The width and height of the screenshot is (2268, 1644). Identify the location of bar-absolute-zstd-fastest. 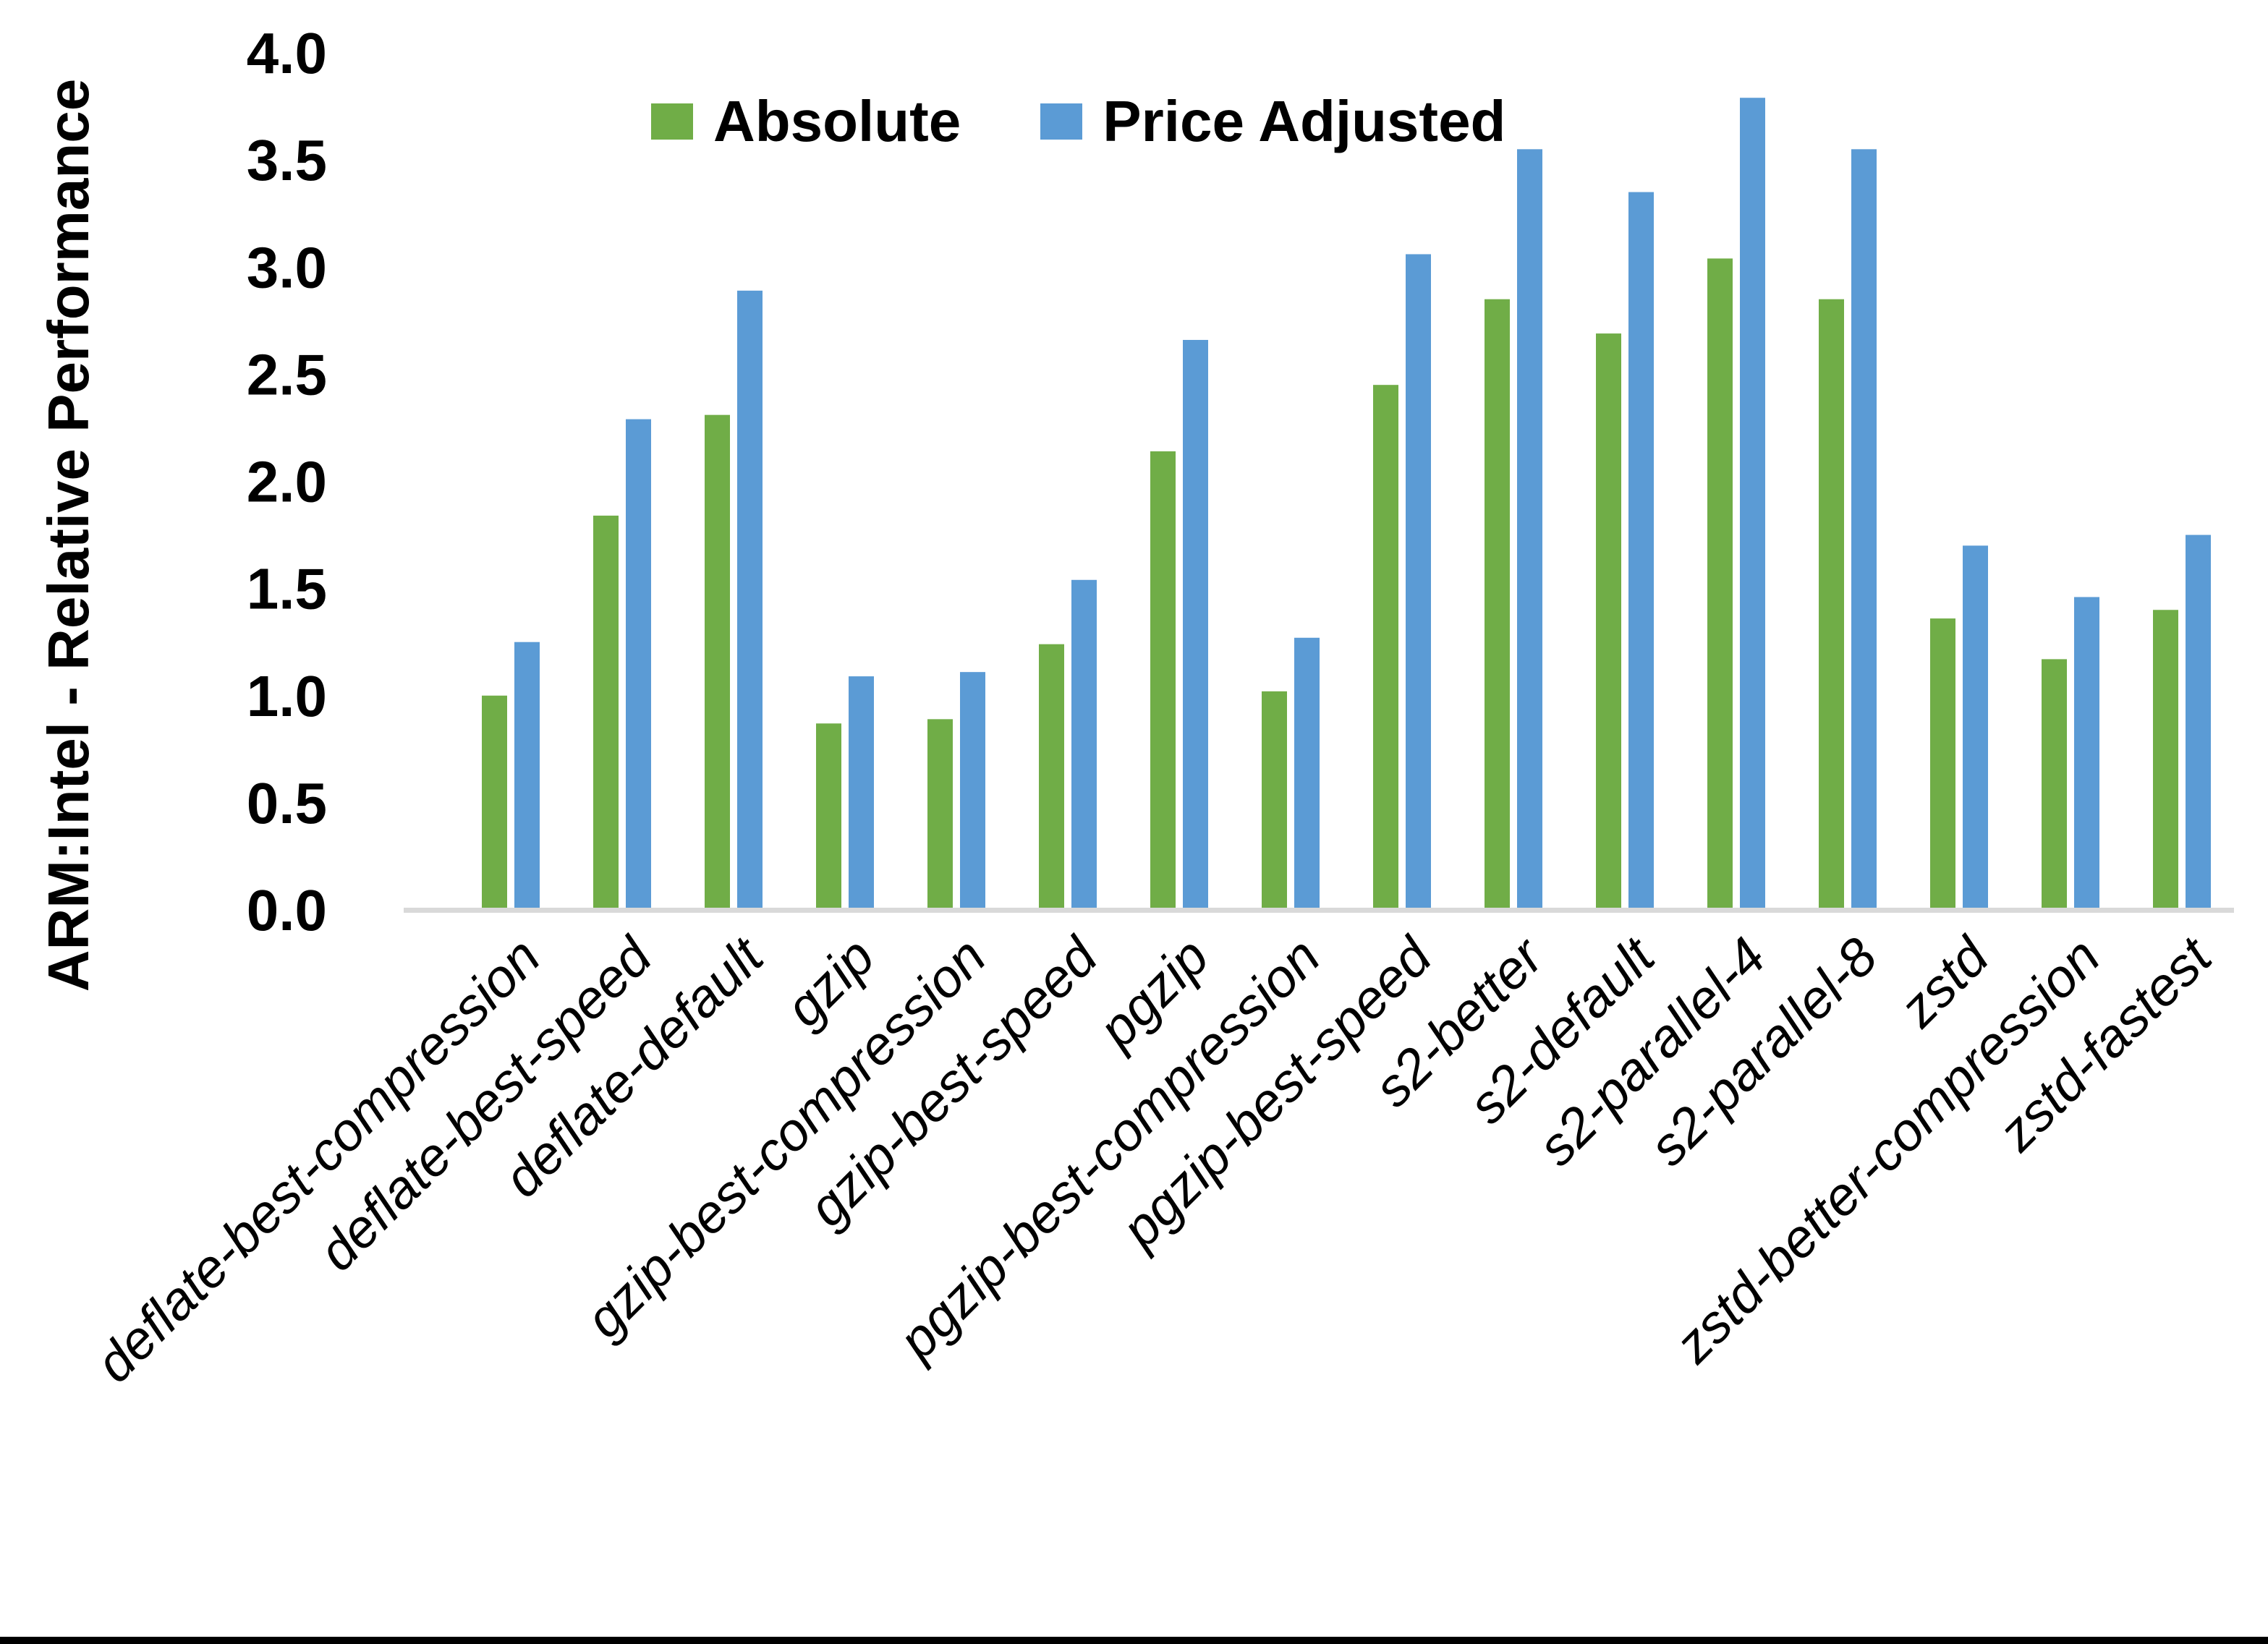
(2165, 760).